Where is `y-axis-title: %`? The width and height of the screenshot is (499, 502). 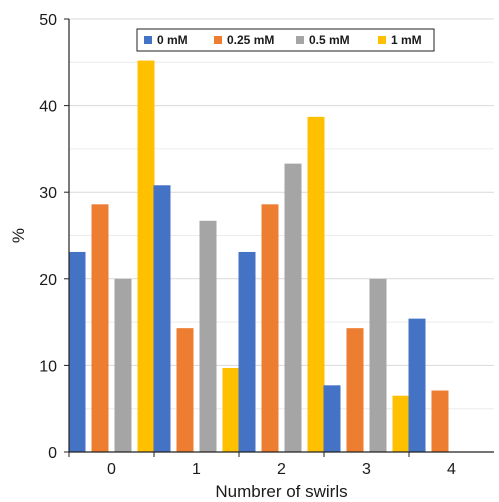
y-axis-title: % is located at coordinates (18, 235).